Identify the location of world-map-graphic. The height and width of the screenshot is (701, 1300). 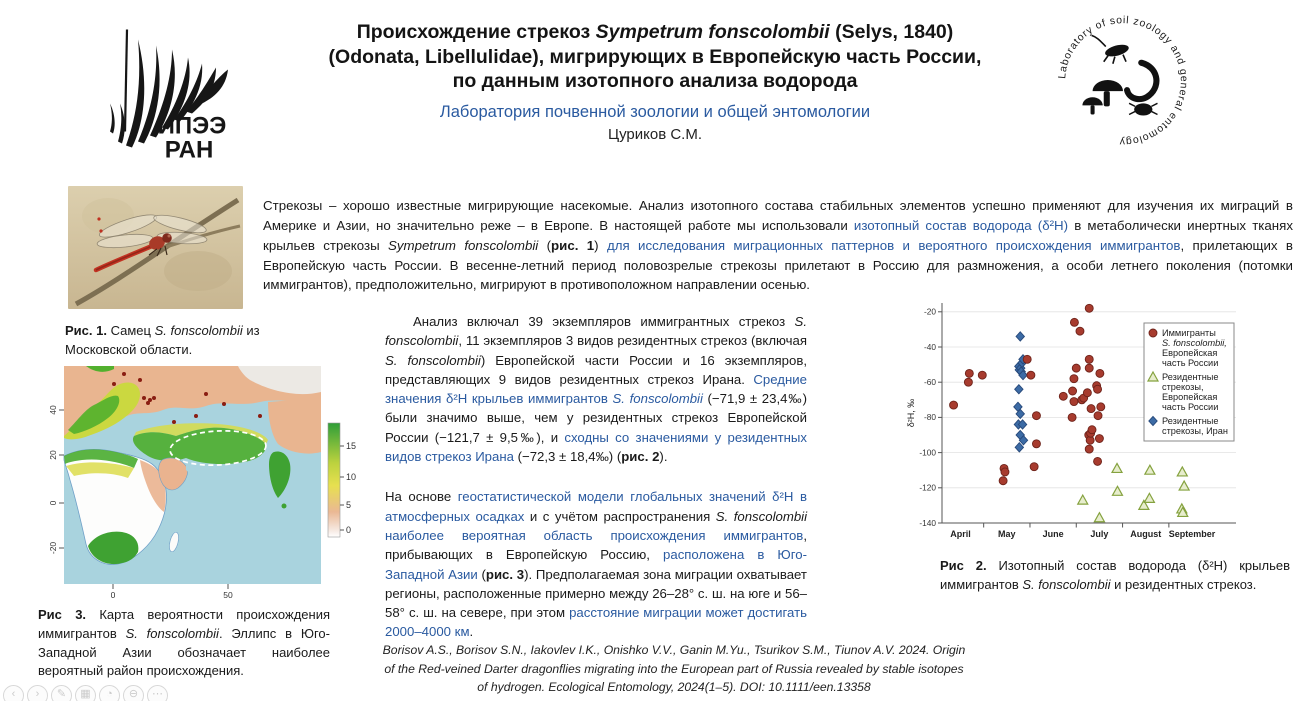
(192, 475).